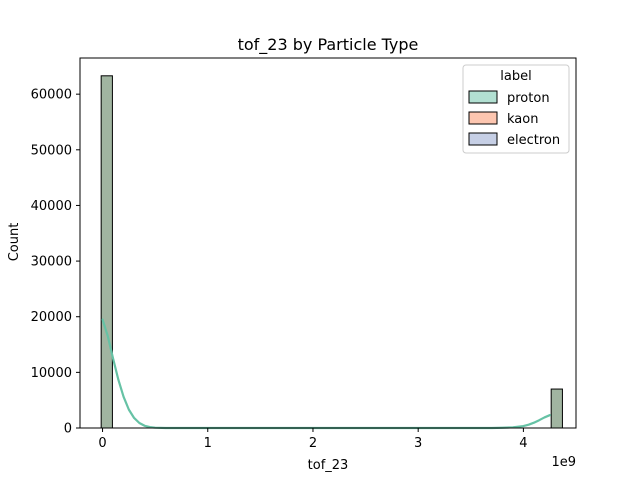 The height and width of the screenshot is (480, 640). I want to click on y-tick-label: 0, so click(68, 429).